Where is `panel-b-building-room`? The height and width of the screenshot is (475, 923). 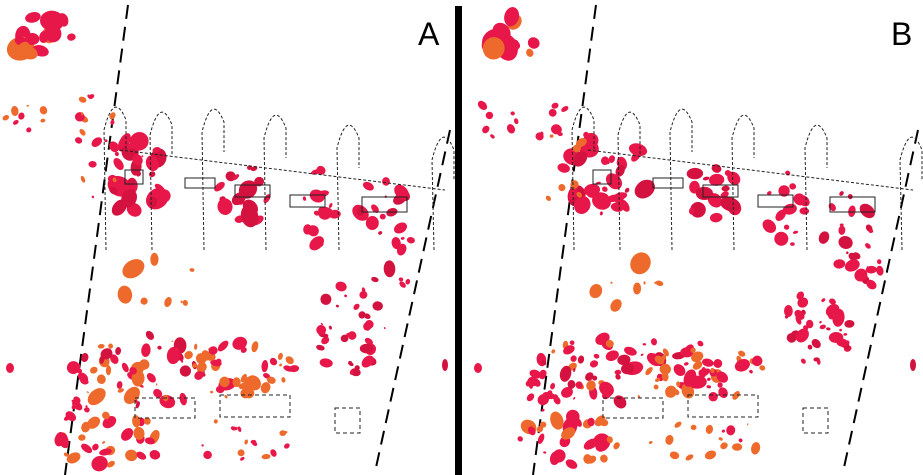 panel-b-building-room is located at coordinates (852, 204).